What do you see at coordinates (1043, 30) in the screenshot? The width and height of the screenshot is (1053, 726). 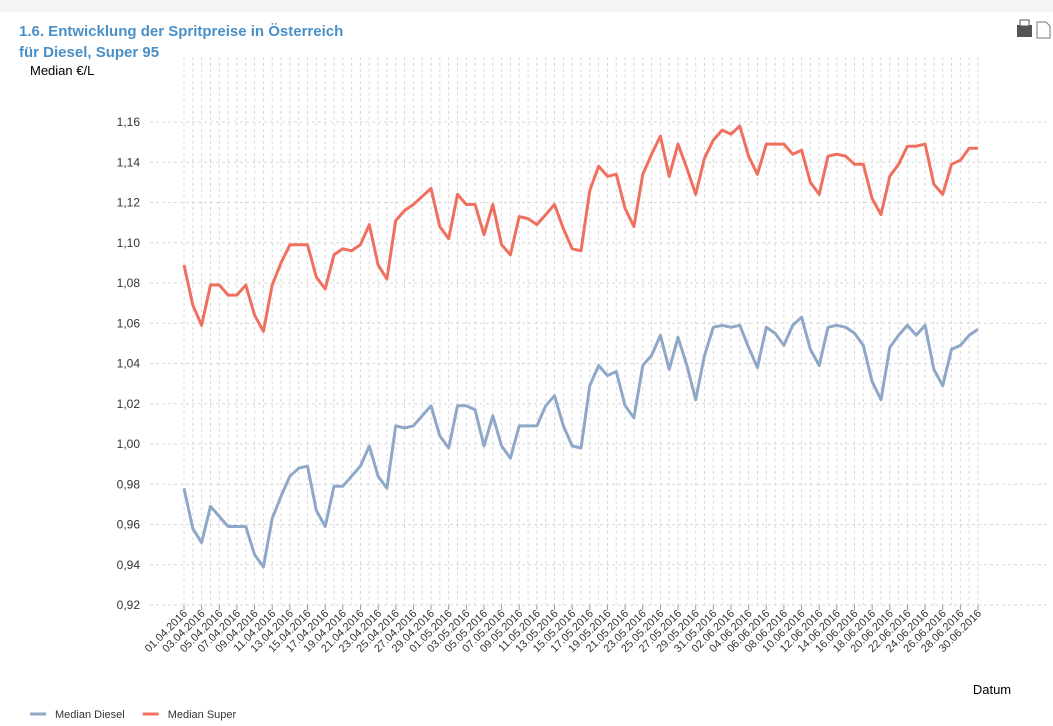 I see `export-icon` at bounding box center [1043, 30].